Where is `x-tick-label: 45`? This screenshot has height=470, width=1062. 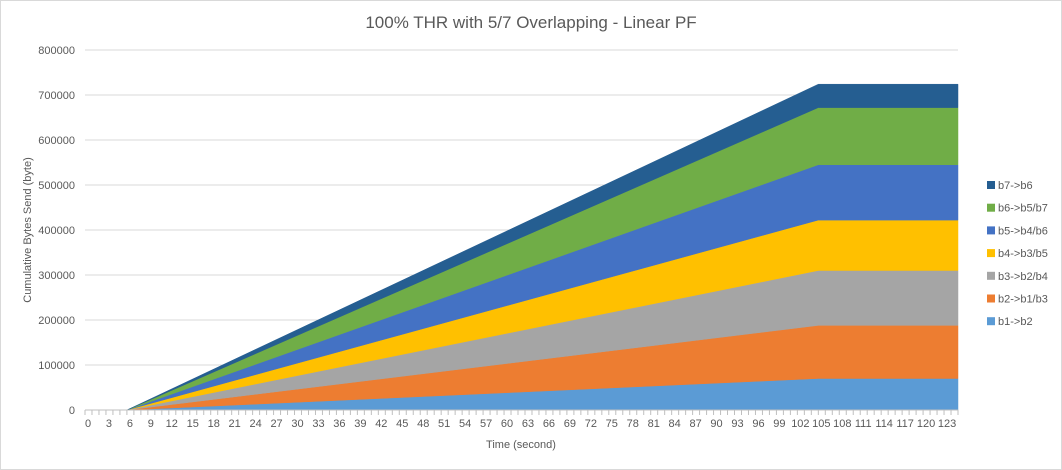 x-tick-label: 45 is located at coordinates (402, 424).